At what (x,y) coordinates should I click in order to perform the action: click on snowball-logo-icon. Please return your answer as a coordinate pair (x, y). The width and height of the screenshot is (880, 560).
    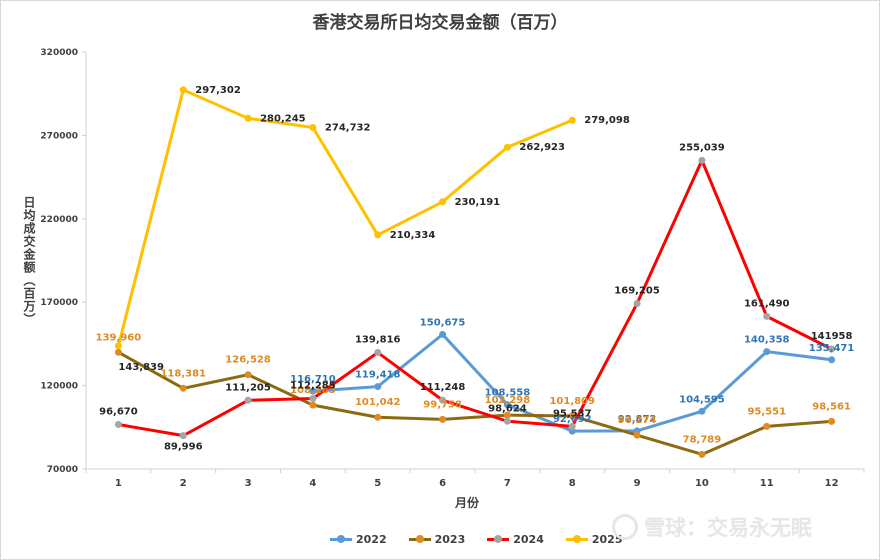
    Looking at the image, I should click on (625, 527).